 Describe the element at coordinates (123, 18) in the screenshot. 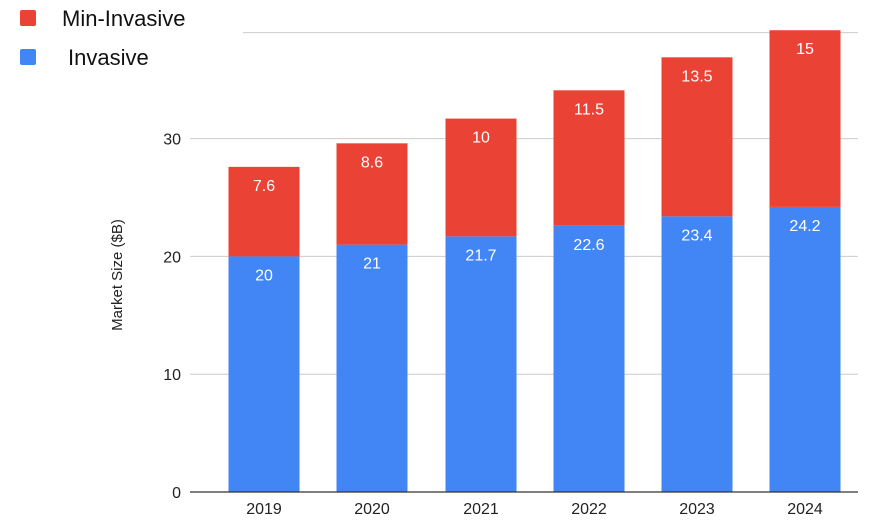

I see `legend-label: Min-Invasive` at that location.